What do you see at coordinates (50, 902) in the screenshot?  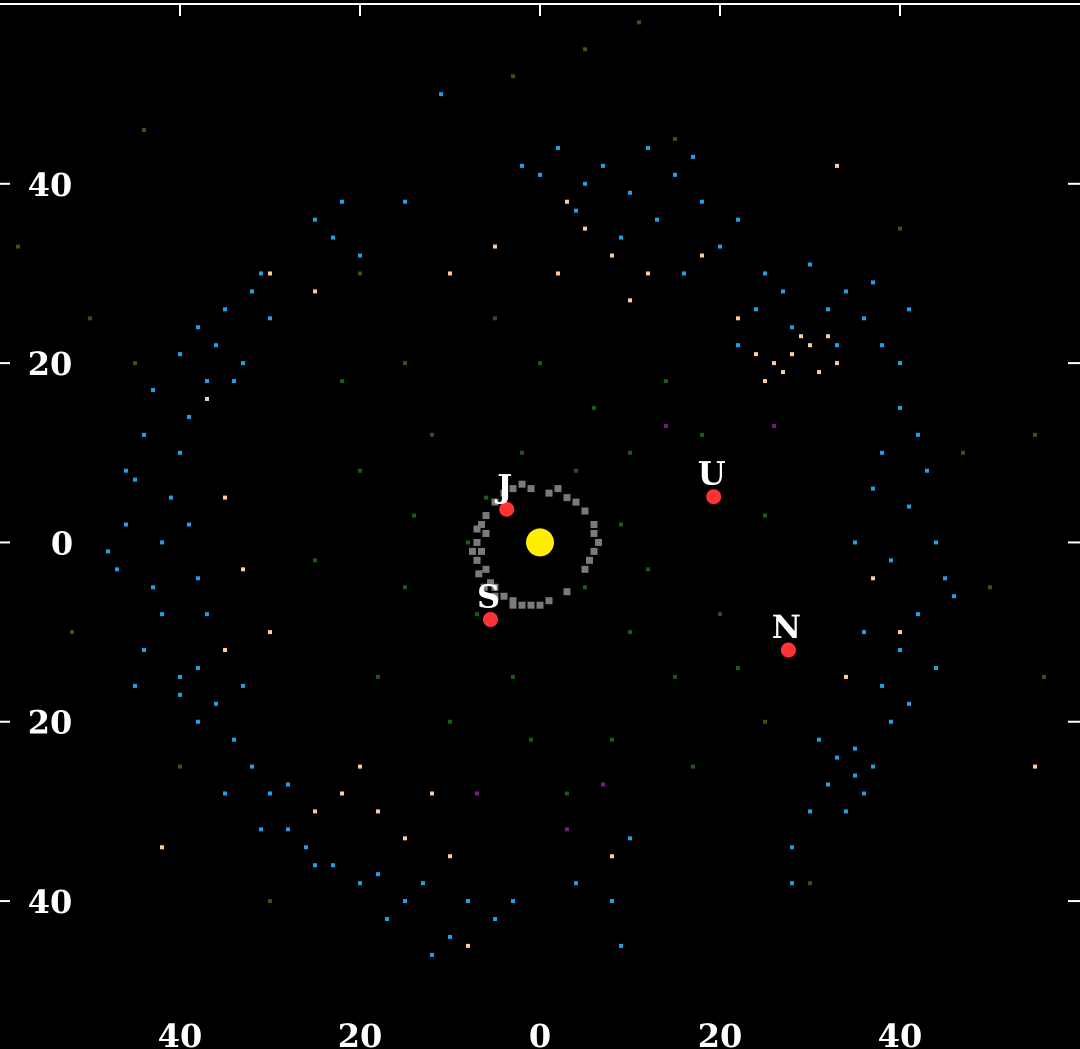 I see `y-tick-label: 40` at bounding box center [50, 902].